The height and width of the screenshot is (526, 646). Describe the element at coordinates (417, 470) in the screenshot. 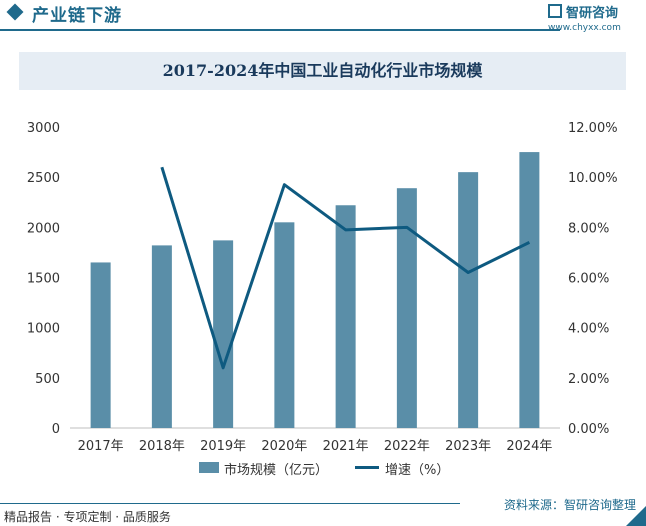

I see `legend-line-label: 增速（%）` at that location.